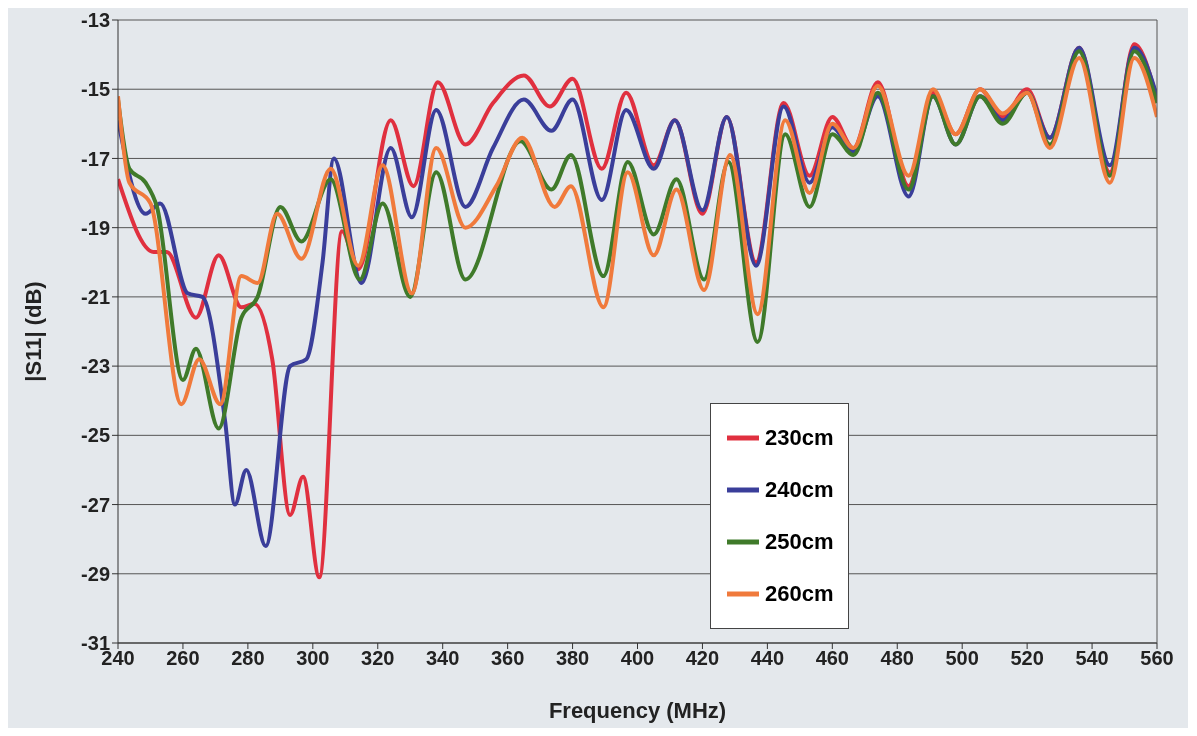  Describe the element at coordinates (95, 504) in the screenshot. I see `y-tick-label: -27` at that location.